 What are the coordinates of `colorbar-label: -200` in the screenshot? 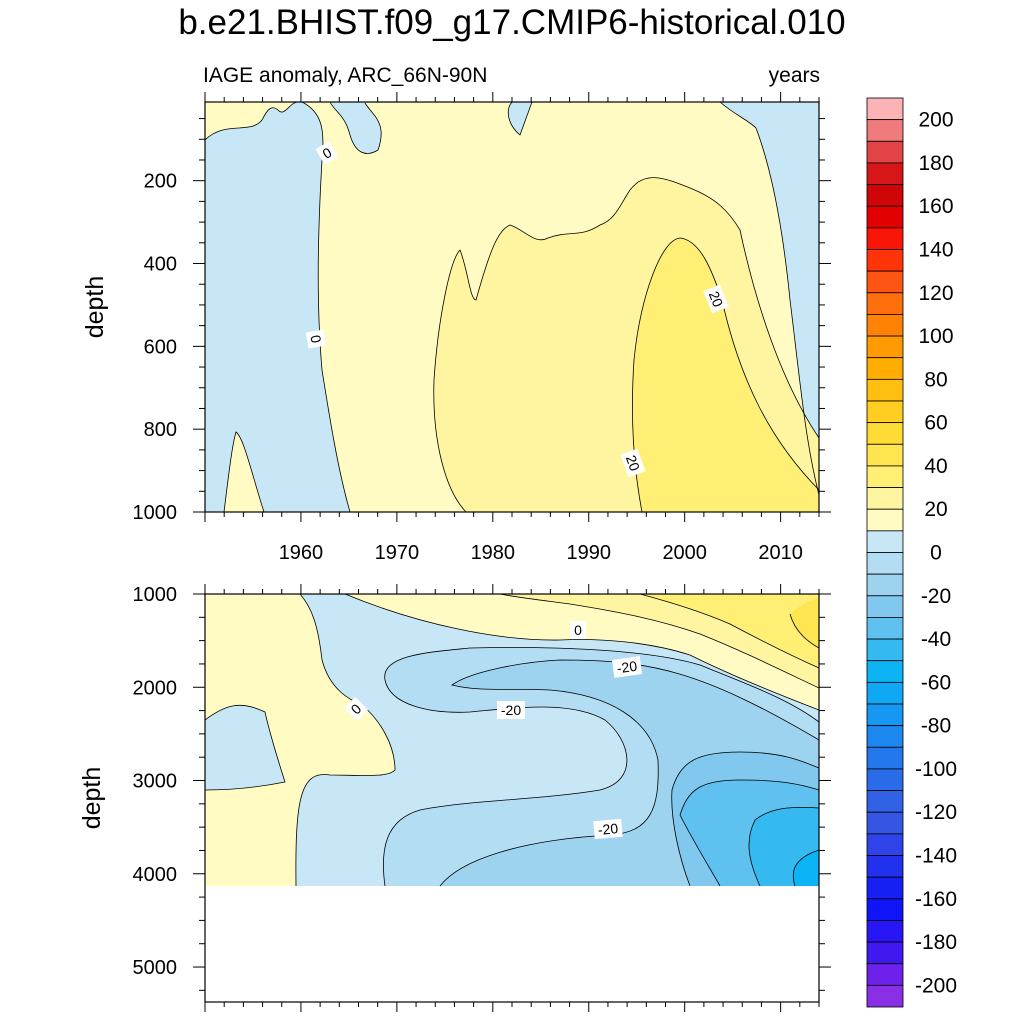 It's located at (936, 985).